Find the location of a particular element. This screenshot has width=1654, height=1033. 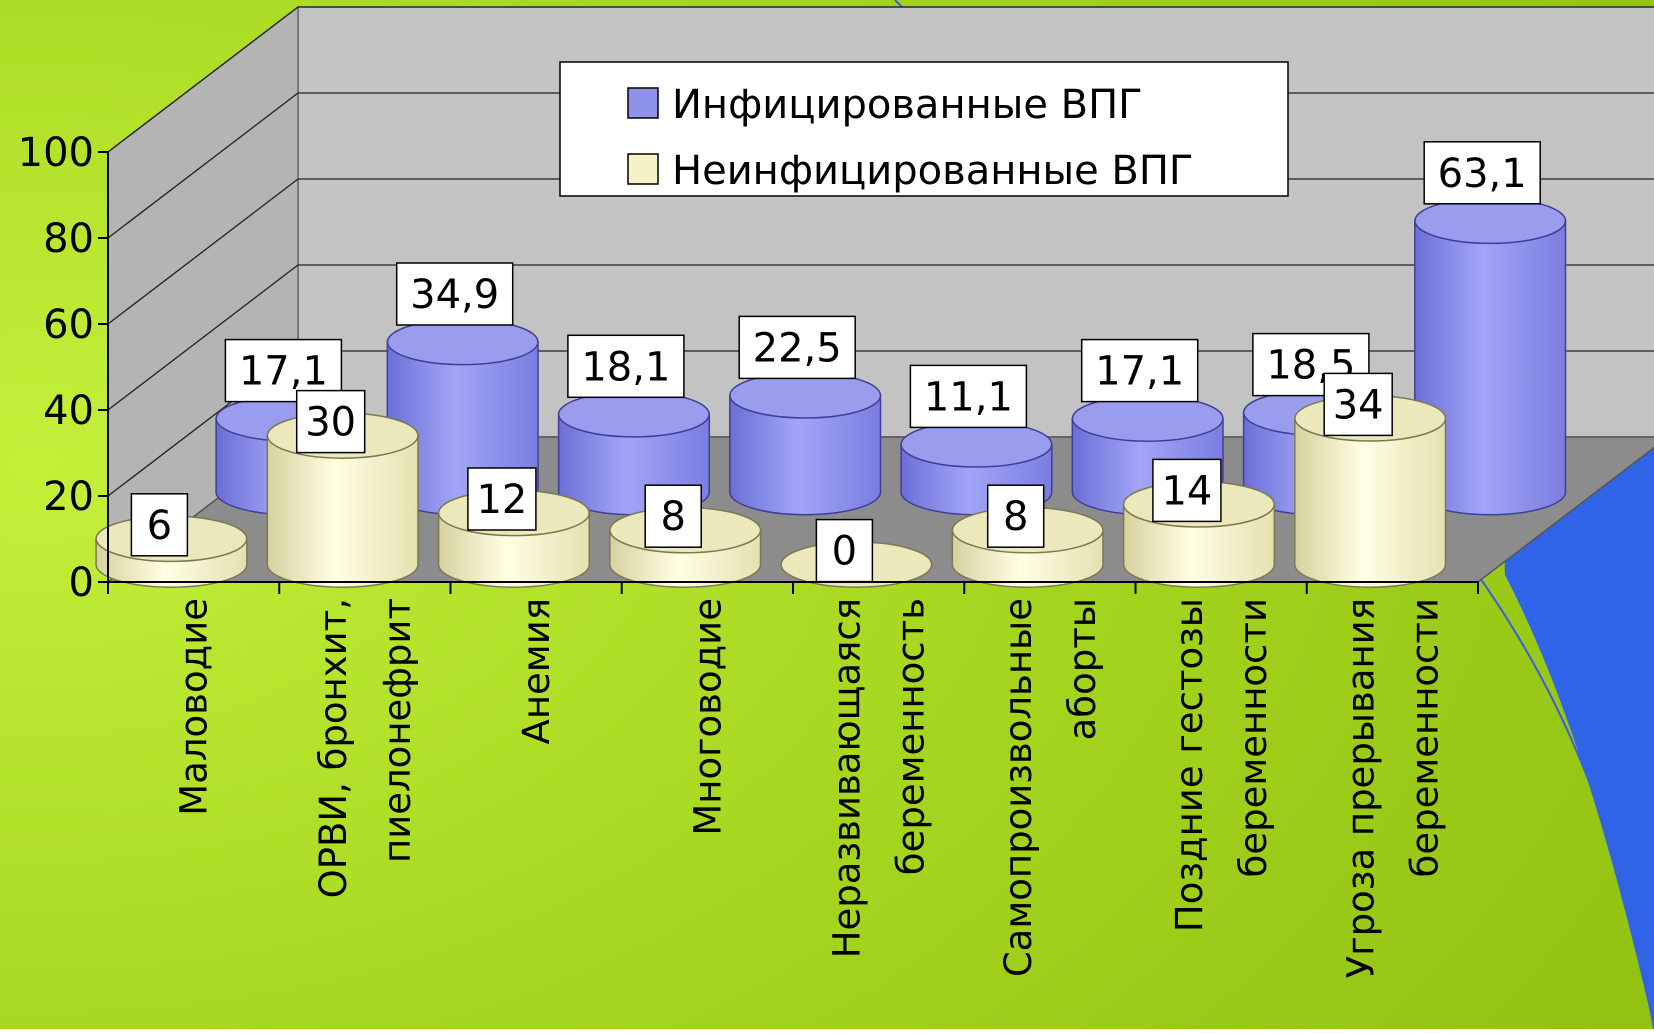

svg-text: 11,1 is located at coordinates (968, 397).